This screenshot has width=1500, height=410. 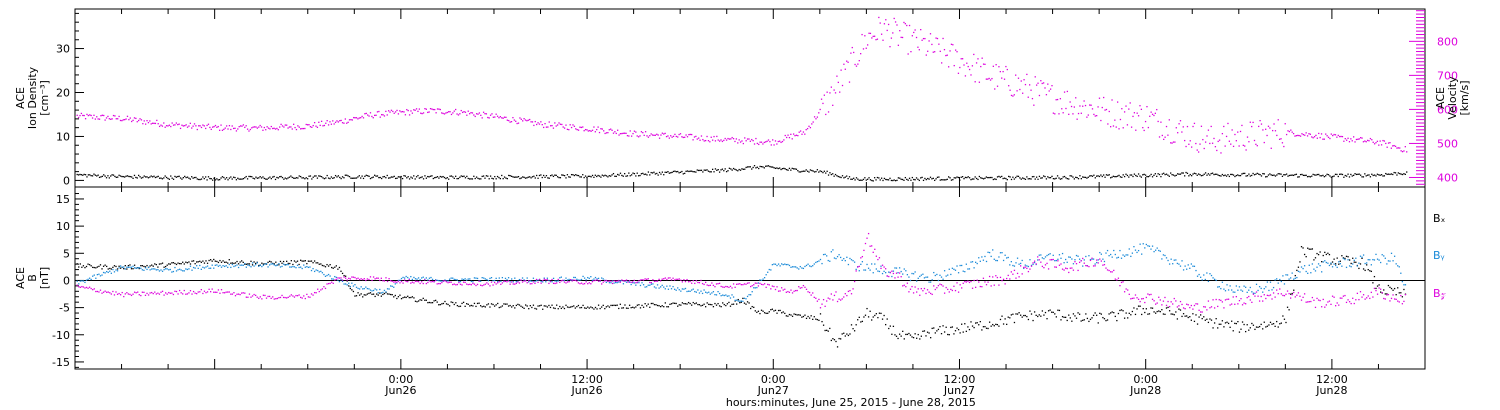 What do you see at coordinates (64, 308) in the screenshot?
I see `b-y-tick-label: -5` at bounding box center [64, 308].